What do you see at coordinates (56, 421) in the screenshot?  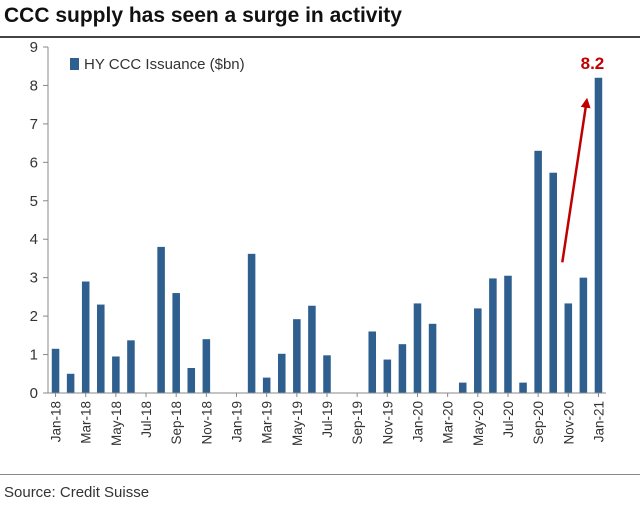 I see `x-tick-label: Jan-18` at bounding box center [56, 421].